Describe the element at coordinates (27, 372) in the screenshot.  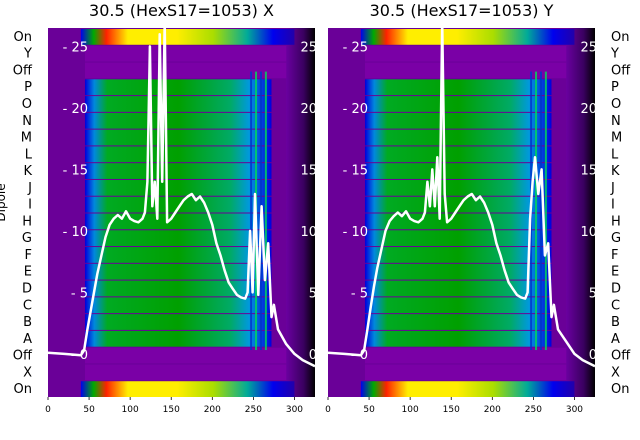
I see `row-label: X` at that location.